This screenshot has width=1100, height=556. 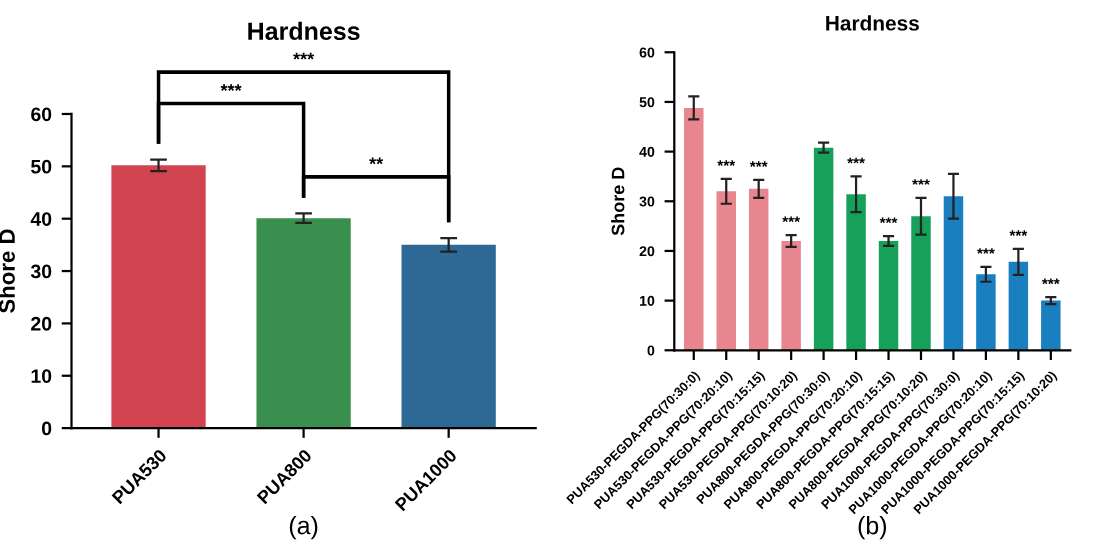 What do you see at coordinates (41, 376) in the screenshot?
I see `y-tick-label: 10` at bounding box center [41, 376].